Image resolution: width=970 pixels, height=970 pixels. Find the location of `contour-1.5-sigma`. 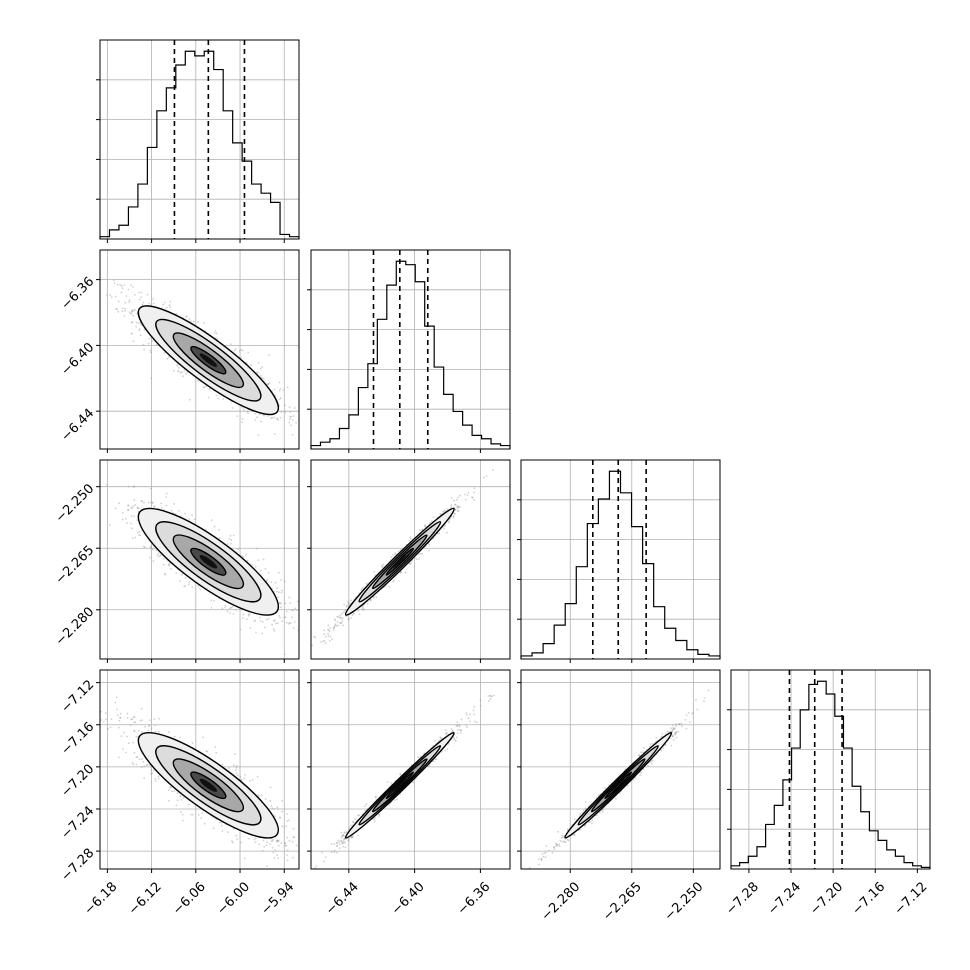

contour-1.5-sigma is located at coordinates (400, 562).